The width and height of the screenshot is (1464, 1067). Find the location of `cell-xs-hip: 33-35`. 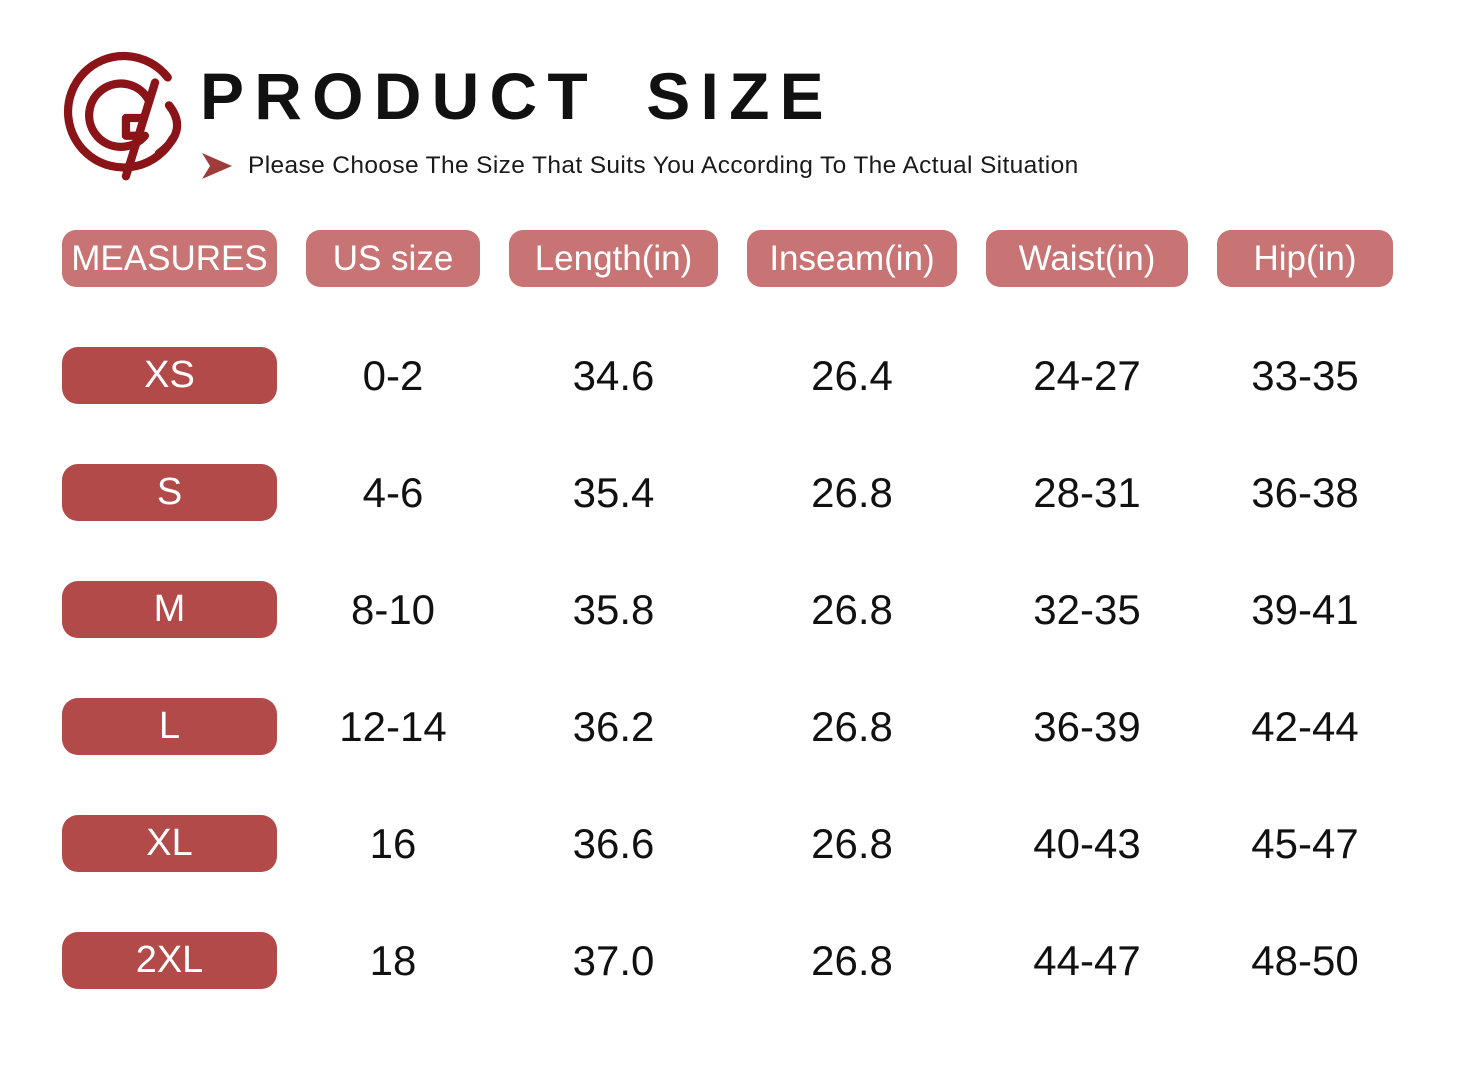

cell-xs-hip: 33-35 is located at coordinates (1305, 375).